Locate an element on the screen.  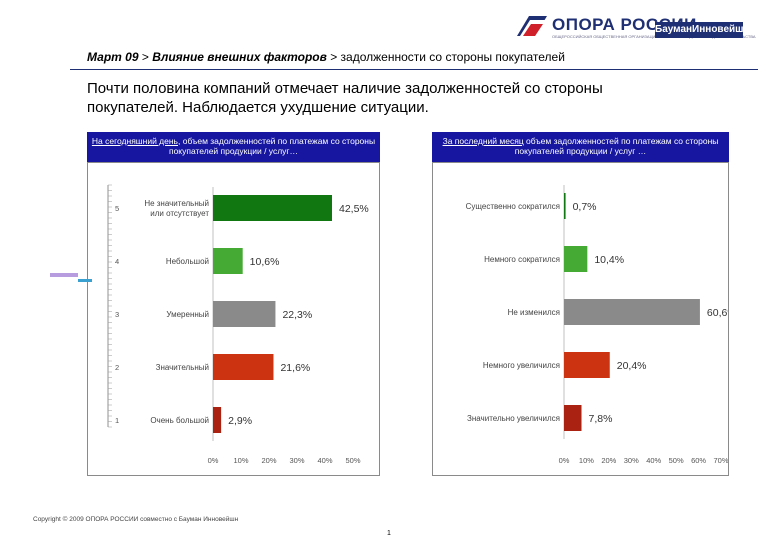
value-label: 21,6% is located at coordinates (295, 368).